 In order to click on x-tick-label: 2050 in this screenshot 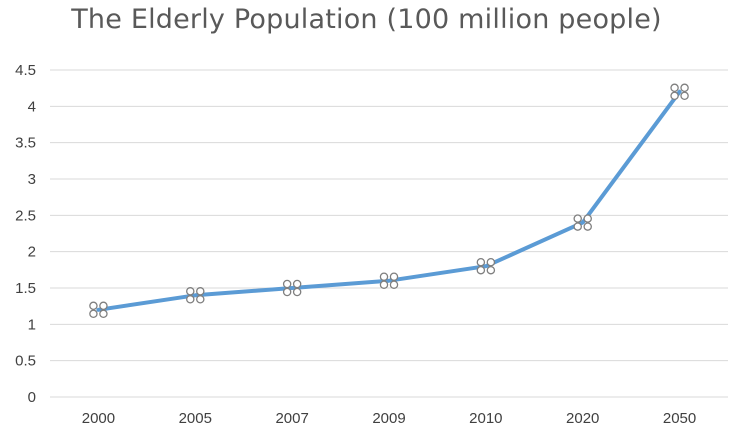, I will do `click(679, 418)`.